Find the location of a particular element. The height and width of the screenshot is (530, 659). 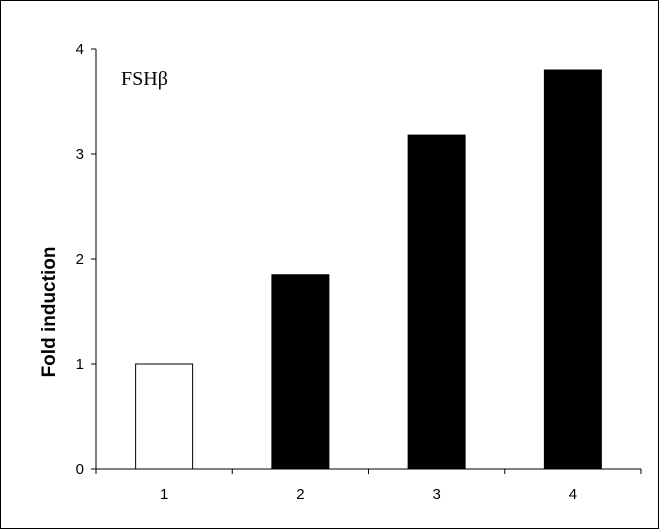

x-tick-label: 3 is located at coordinates (436, 494).